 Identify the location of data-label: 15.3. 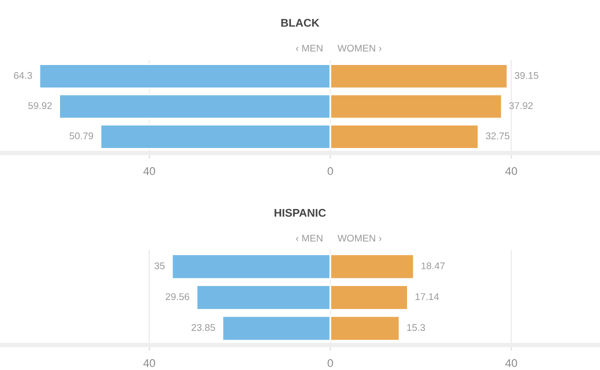
(416, 327).